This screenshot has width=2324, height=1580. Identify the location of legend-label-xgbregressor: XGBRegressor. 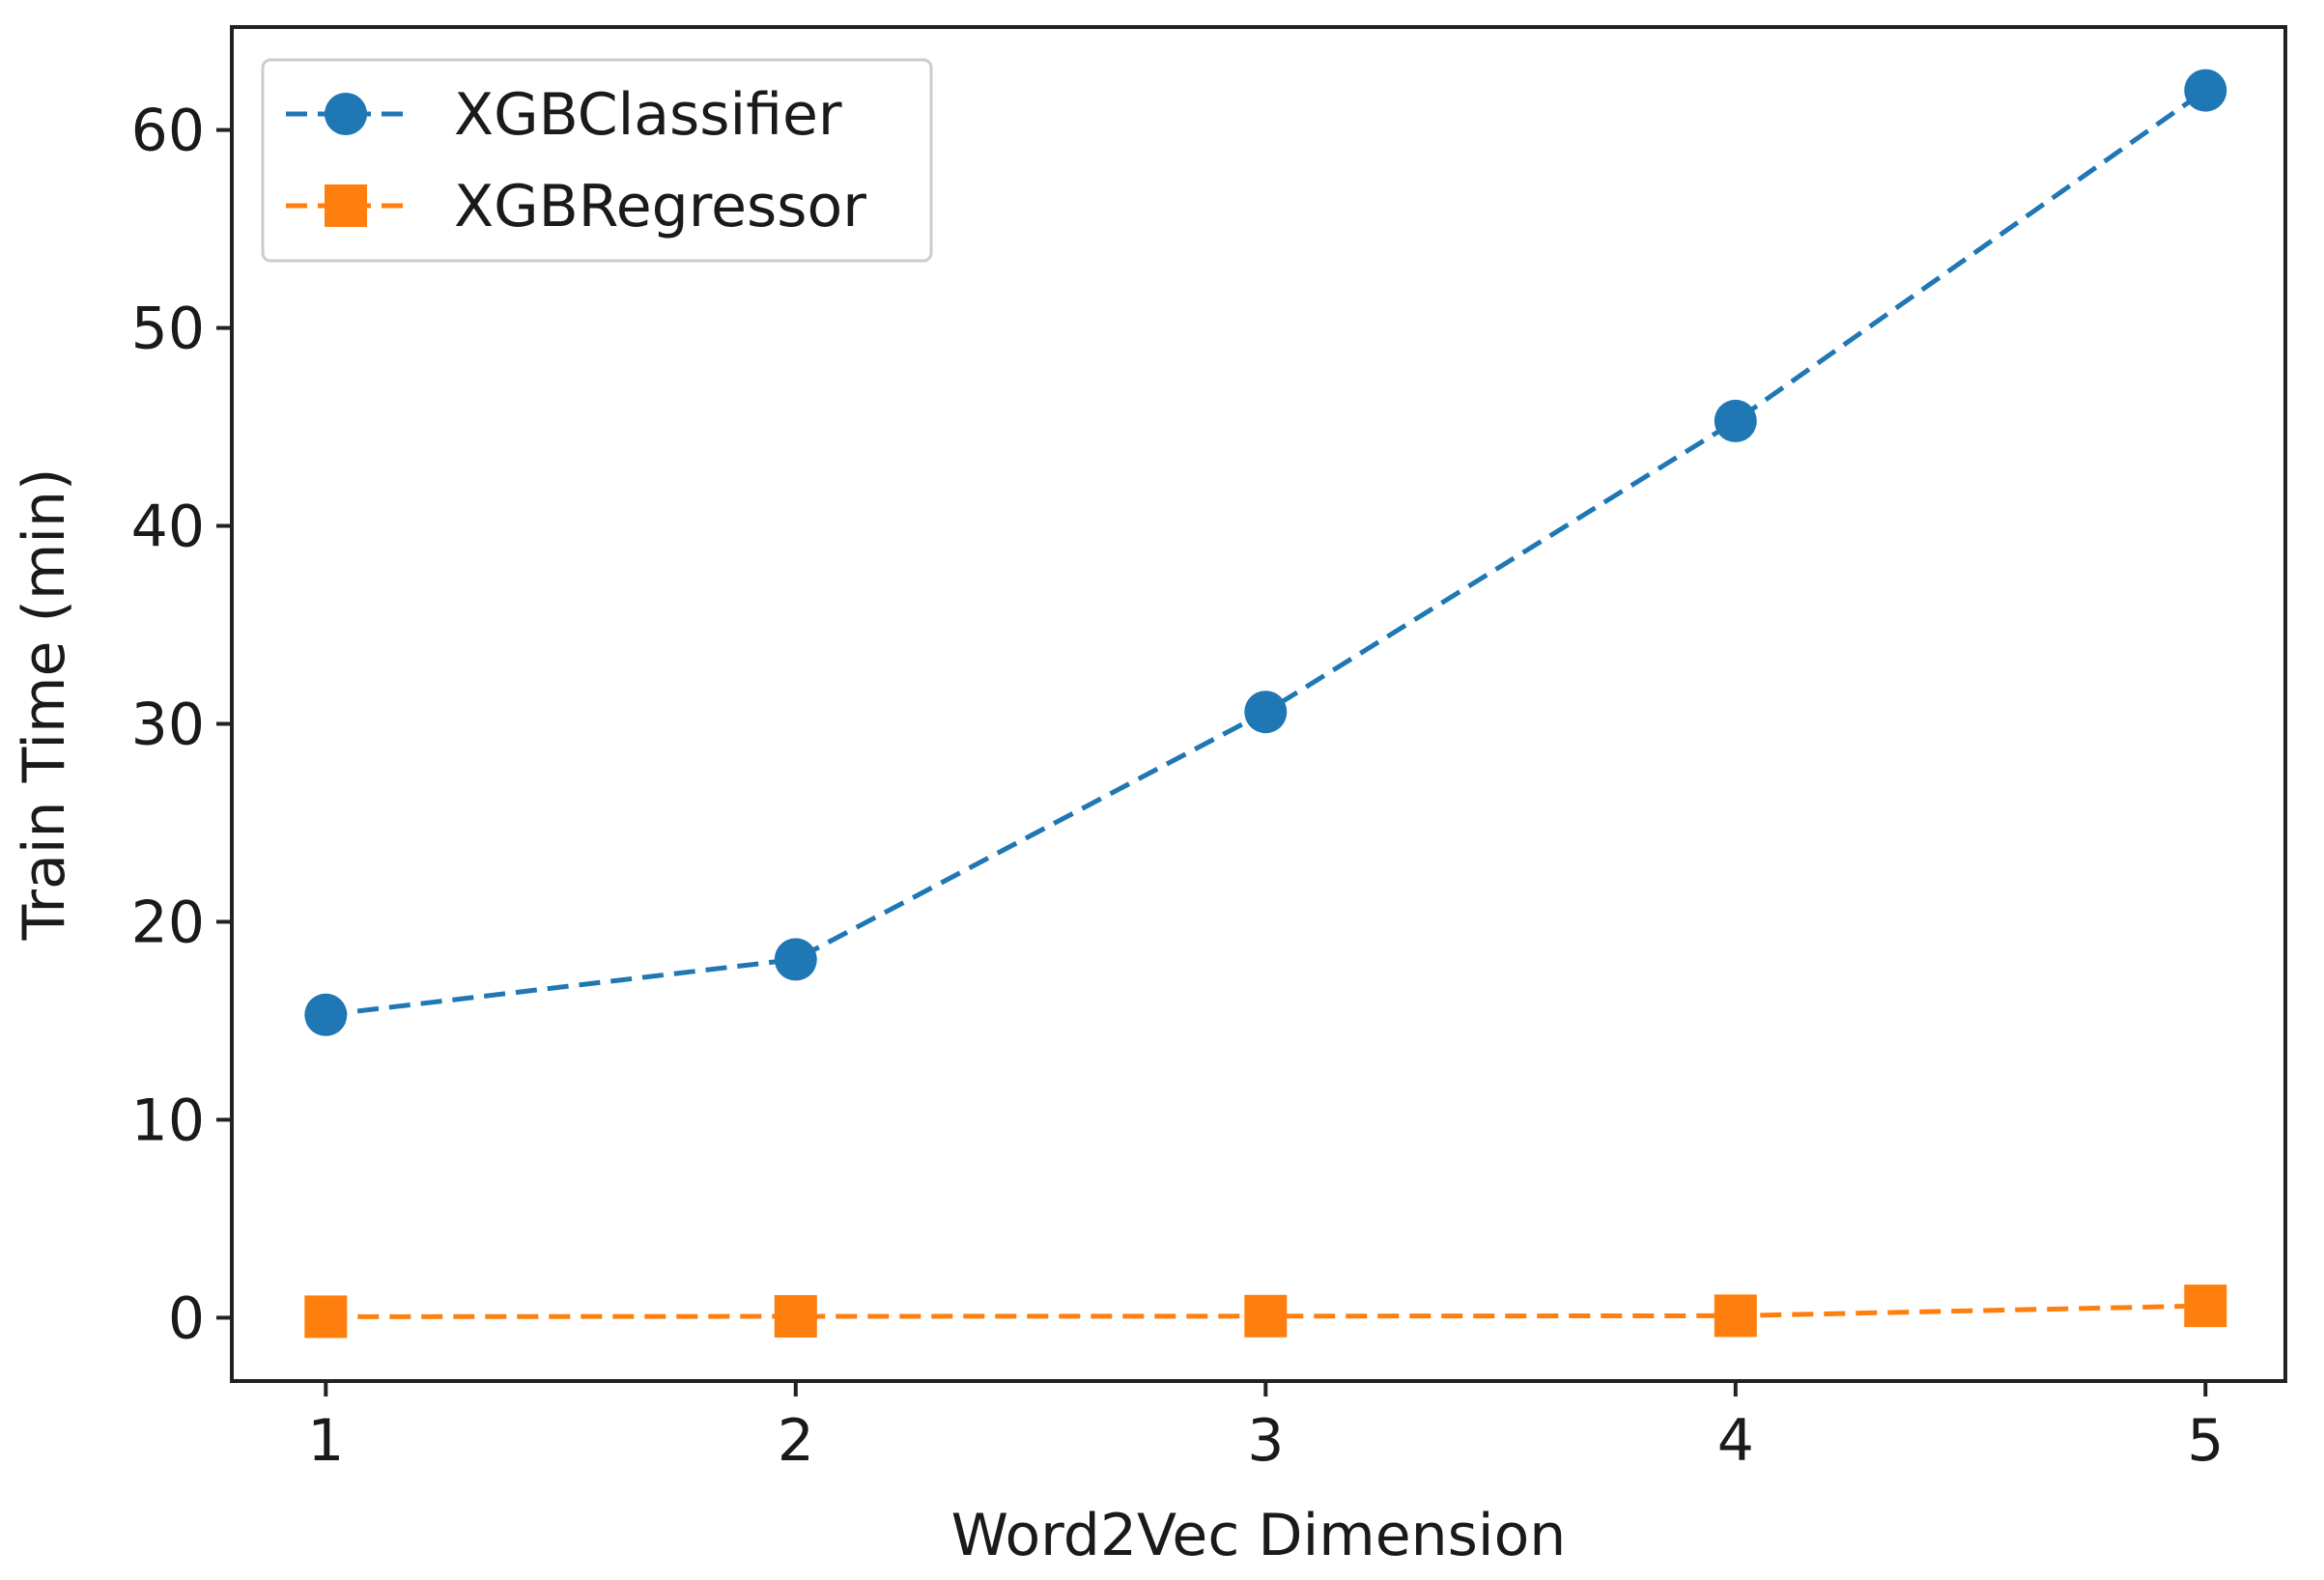
(660, 206).